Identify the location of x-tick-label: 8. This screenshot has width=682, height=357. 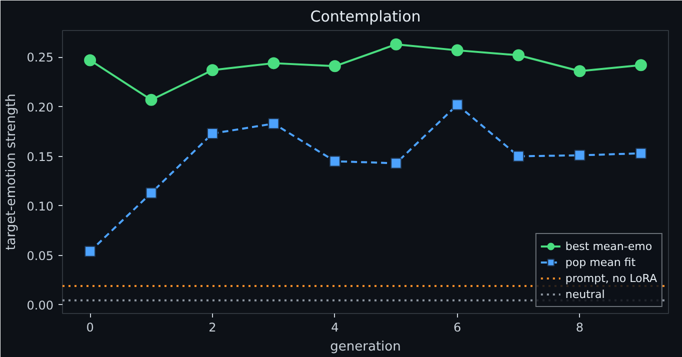
(580, 327).